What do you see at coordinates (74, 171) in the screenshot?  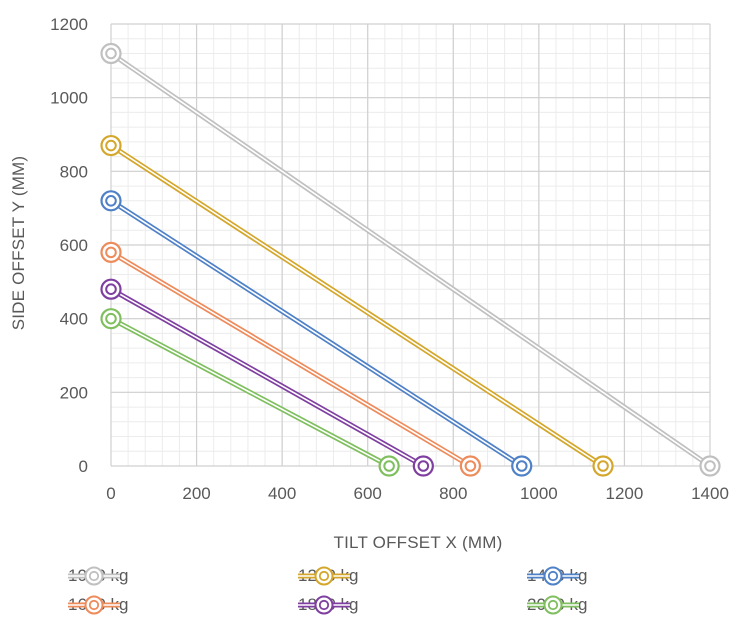 I see `y-tick-label: 800` at bounding box center [74, 171].